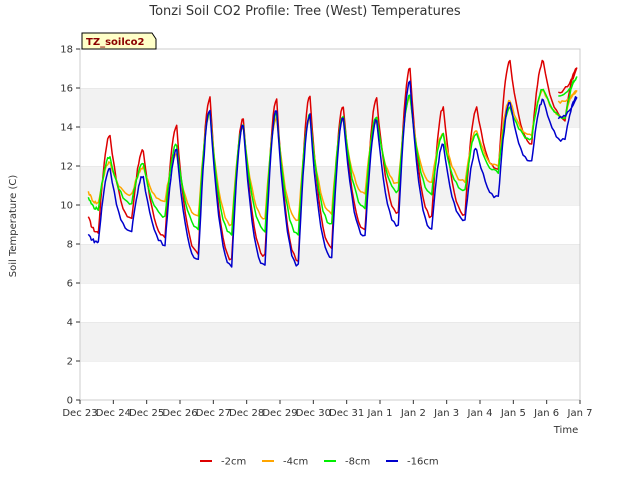 This screenshot has height=480, width=640. What do you see at coordinates (70, 284) in the screenshot?
I see `y-tick-label: 6` at bounding box center [70, 284].